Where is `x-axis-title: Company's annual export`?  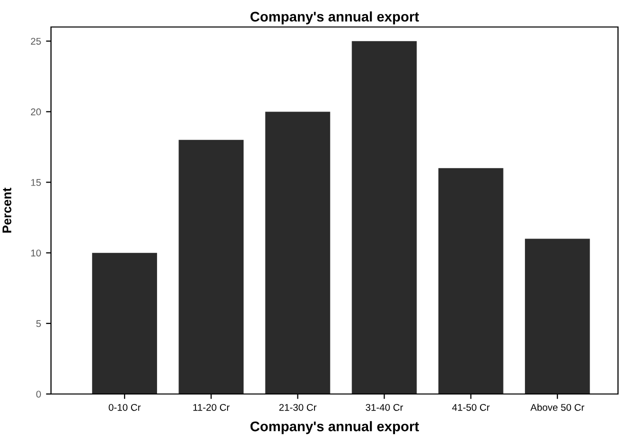 x-axis-title: Company's annual export is located at coordinates (334, 427).